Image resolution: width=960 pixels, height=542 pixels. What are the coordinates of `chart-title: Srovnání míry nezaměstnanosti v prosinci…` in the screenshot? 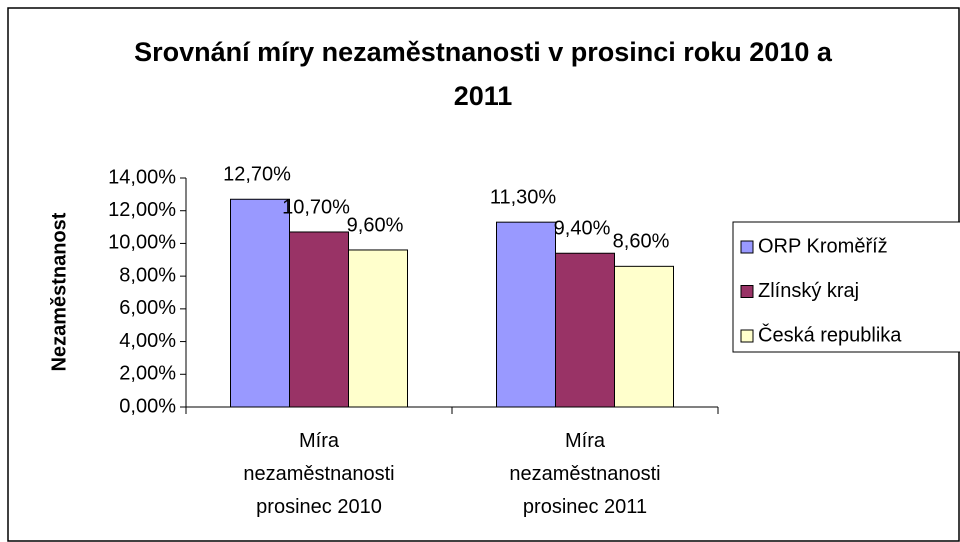 It's located at (483, 74).